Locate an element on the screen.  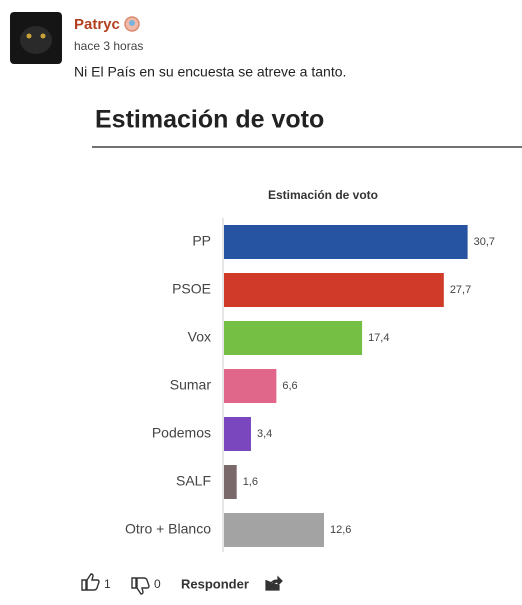
value-label: 6,6 is located at coordinates (289, 386).